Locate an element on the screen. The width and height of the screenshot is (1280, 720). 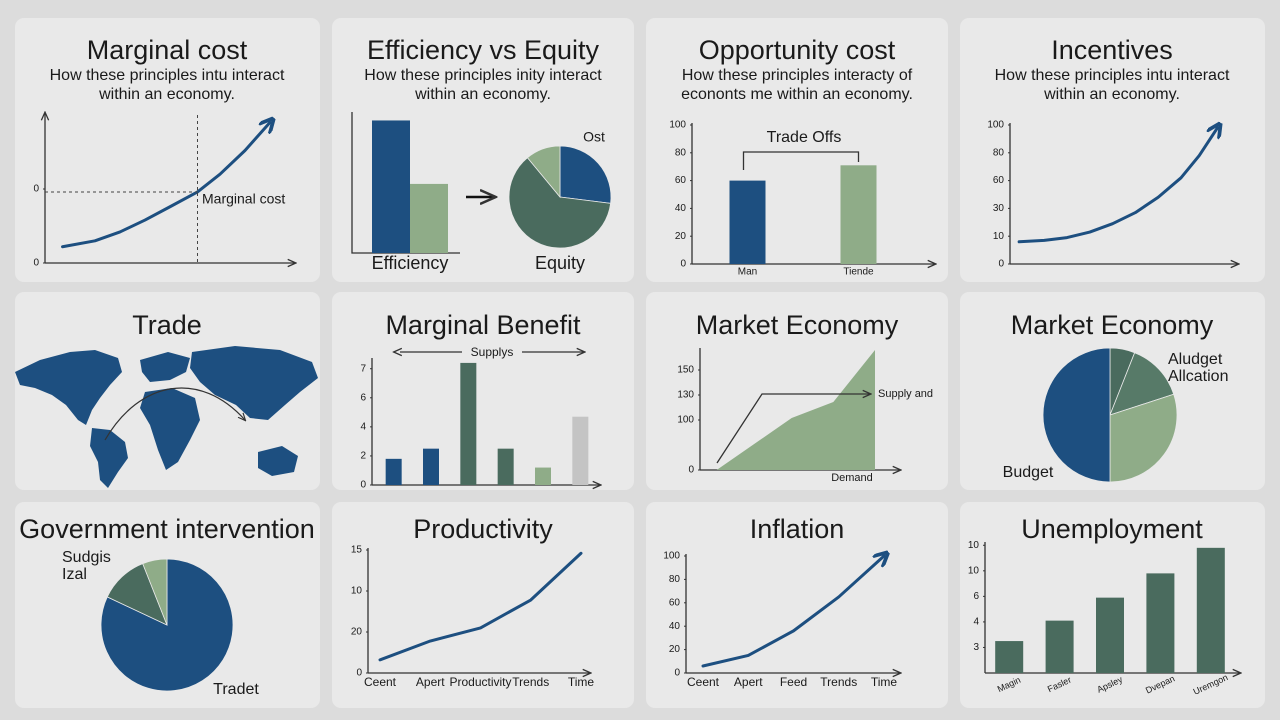
pie-label: Tradet is located at coordinates (236, 689).